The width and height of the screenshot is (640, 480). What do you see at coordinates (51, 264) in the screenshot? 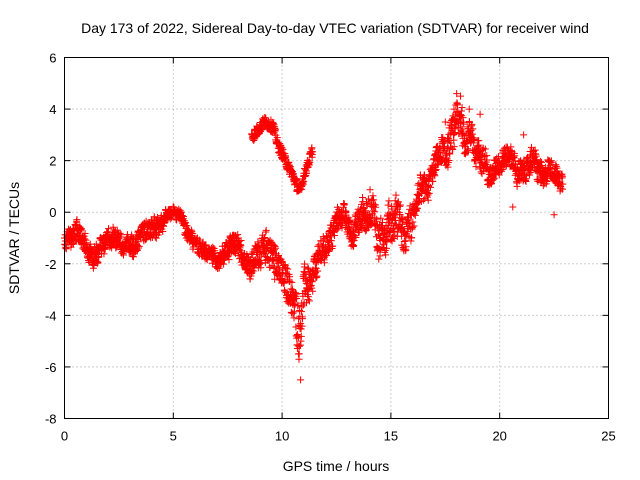
I see `y-tick-label: -2` at bounding box center [51, 264].